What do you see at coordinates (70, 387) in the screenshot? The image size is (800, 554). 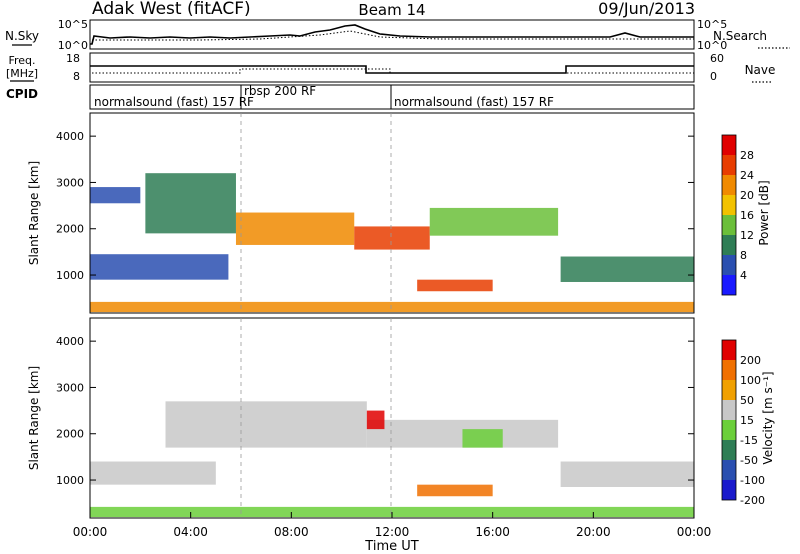 I see `velocity-ytick-label: 3000` at bounding box center [70, 387].